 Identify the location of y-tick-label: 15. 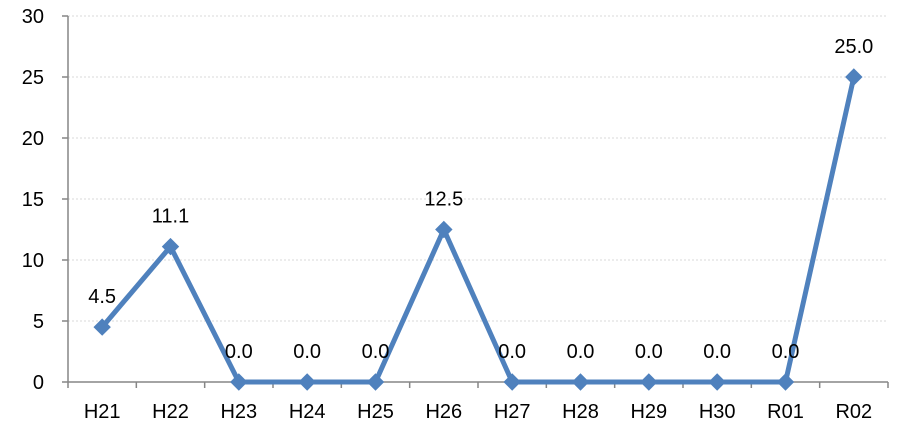
(33, 200).